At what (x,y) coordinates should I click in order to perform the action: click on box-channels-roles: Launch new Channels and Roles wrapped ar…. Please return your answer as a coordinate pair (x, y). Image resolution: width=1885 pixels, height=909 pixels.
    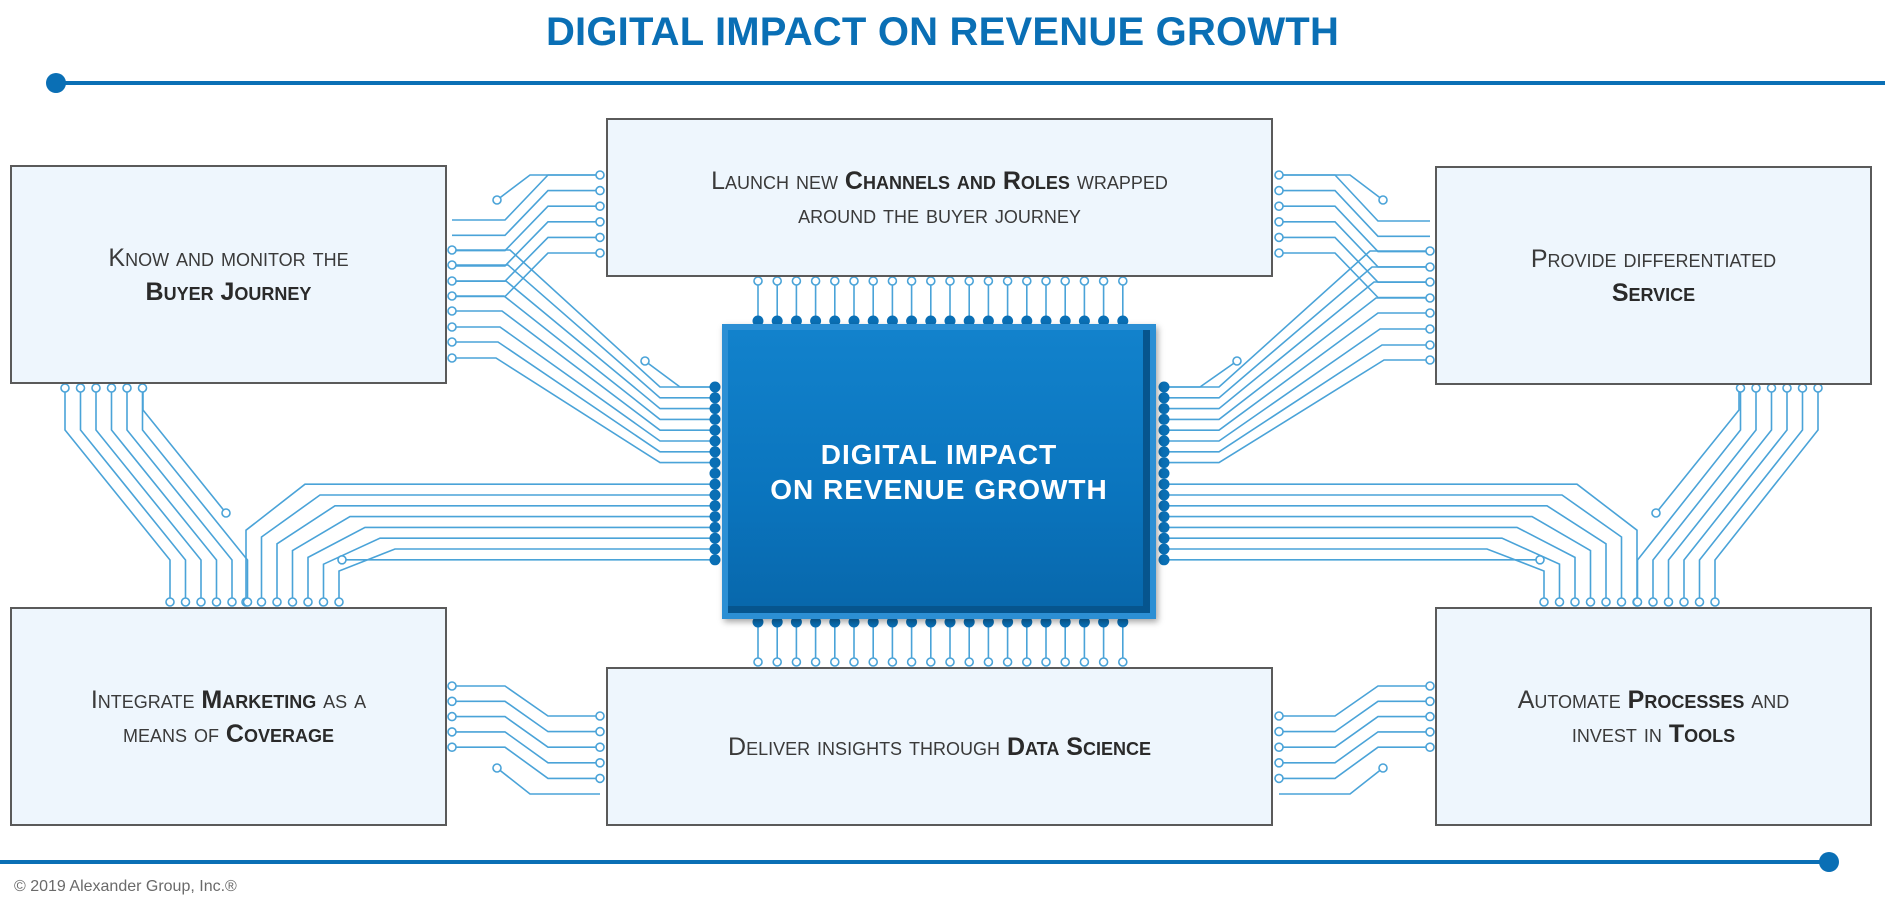
    Looking at the image, I should click on (939, 197).